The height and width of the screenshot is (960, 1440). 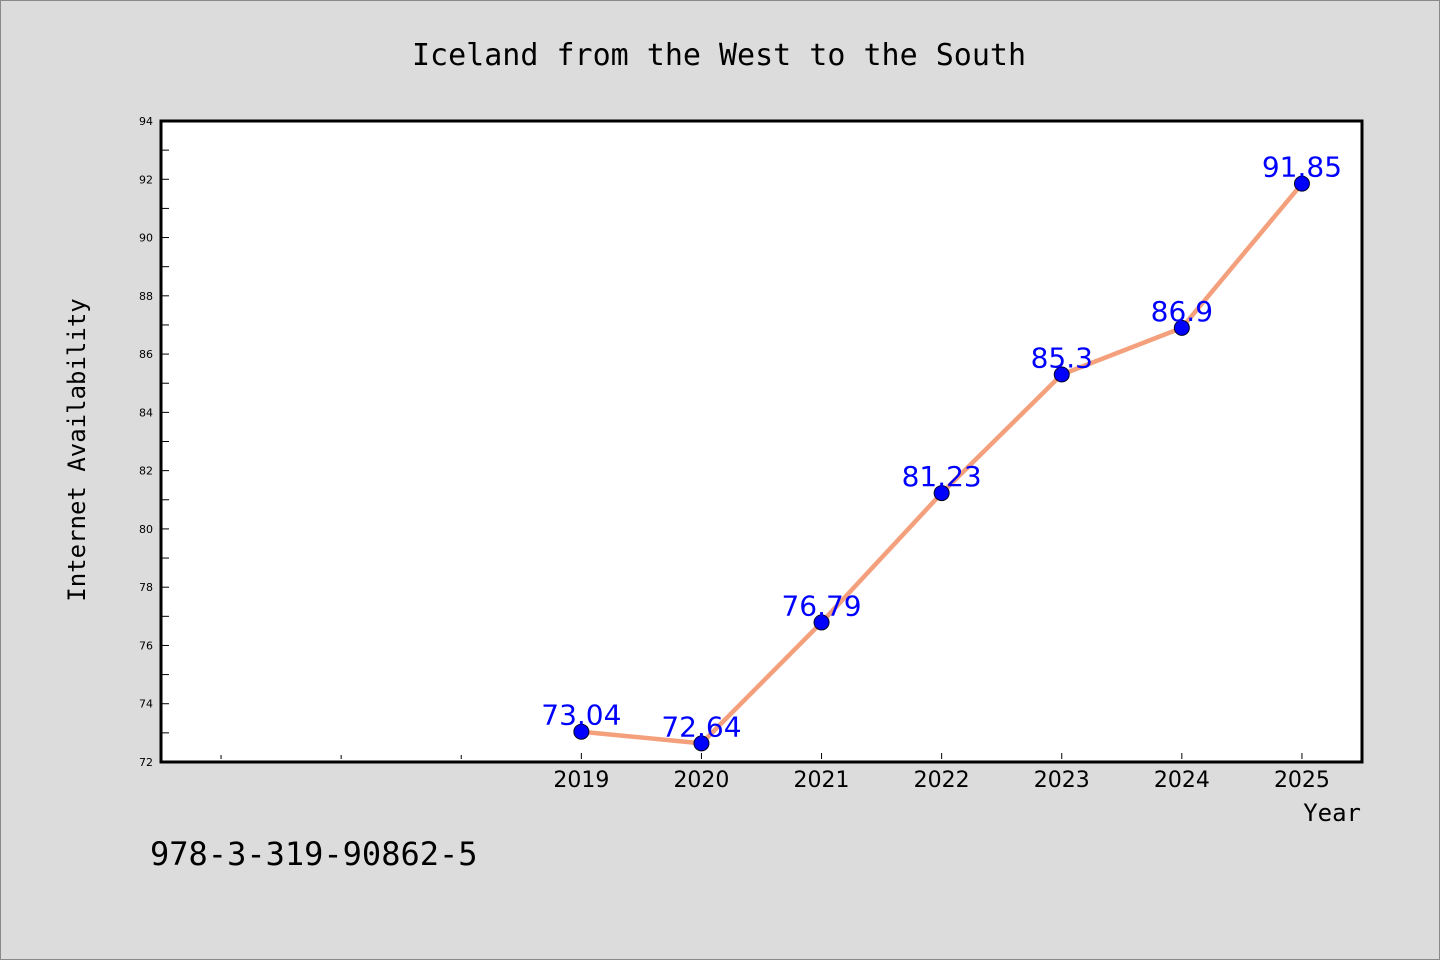 What do you see at coordinates (314, 854) in the screenshot?
I see `footer-isbn-text: 978-3-319-90862-5` at bounding box center [314, 854].